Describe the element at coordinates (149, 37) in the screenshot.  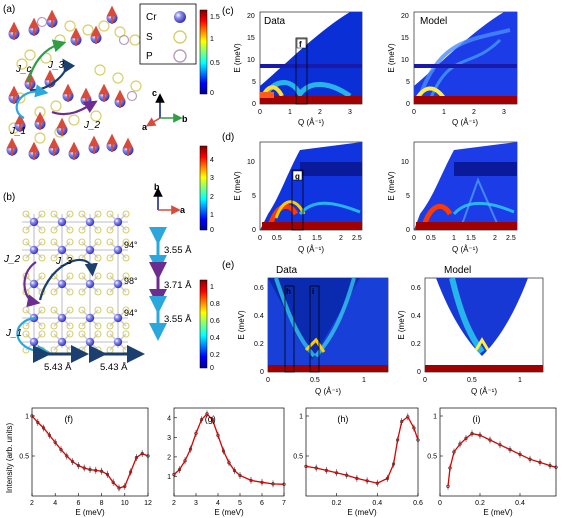
I see `svg-text: S` at that location.